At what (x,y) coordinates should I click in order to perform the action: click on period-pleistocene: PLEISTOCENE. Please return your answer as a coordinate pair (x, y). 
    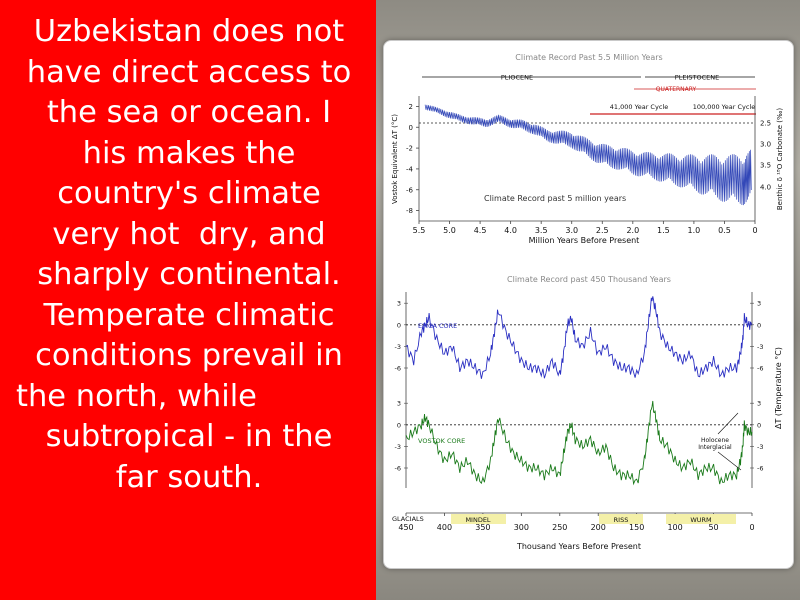
    Looking at the image, I should click on (697, 78).